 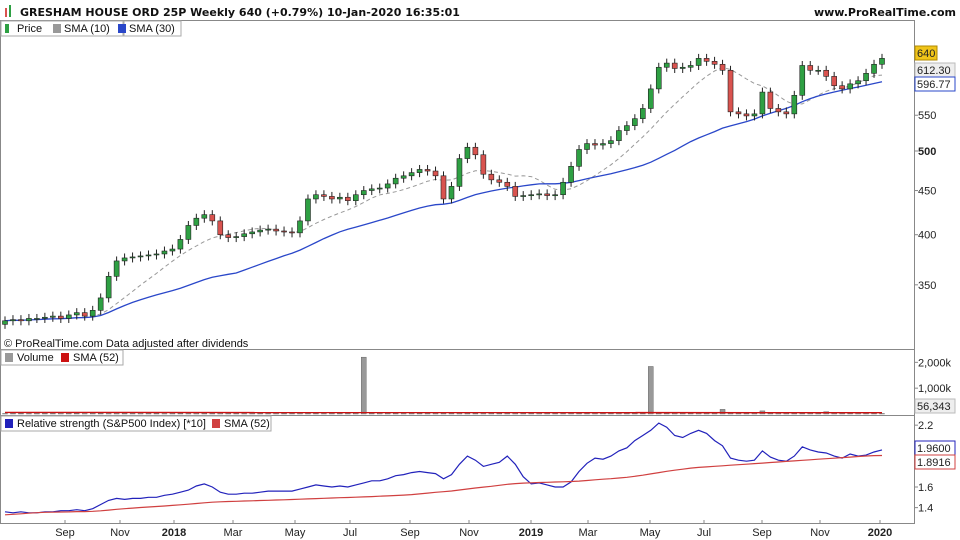 What do you see at coordinates (885, 12) in the screenshot?
I see `site-label: www.ProRealTime.com` at bounding box center [885, 12].